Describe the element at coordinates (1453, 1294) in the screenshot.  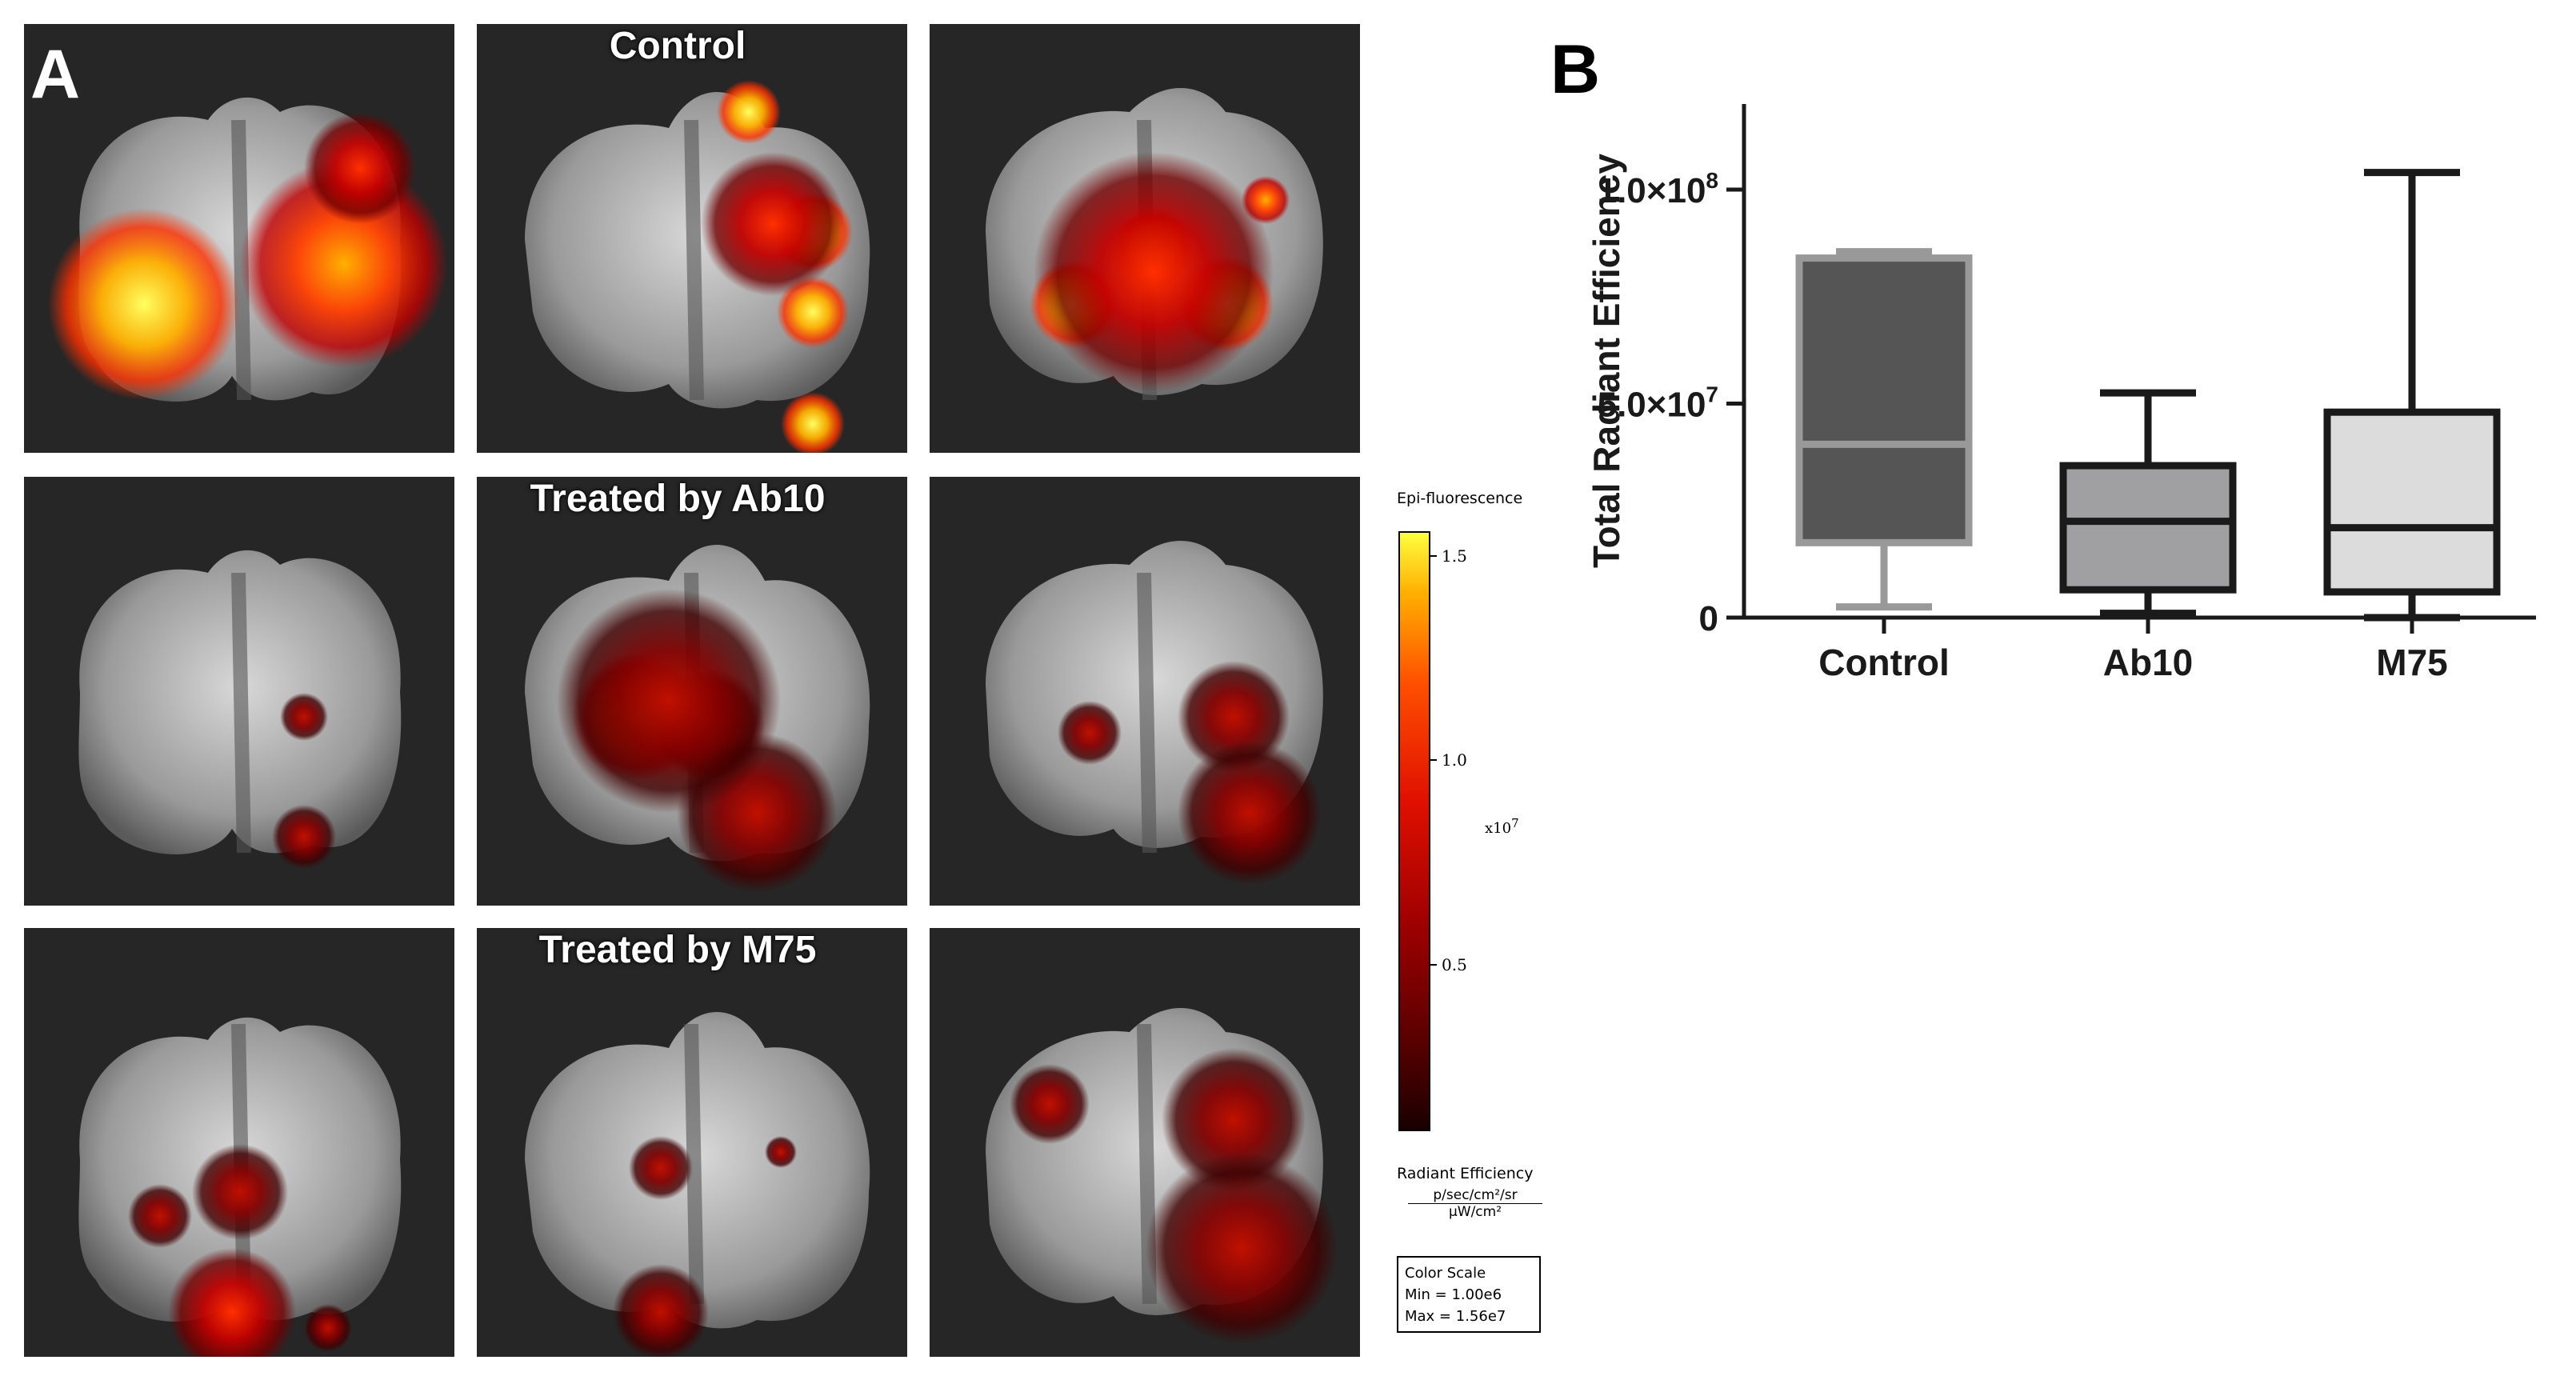
I see `color-scale-min: Min = 1.00e6` at that location.